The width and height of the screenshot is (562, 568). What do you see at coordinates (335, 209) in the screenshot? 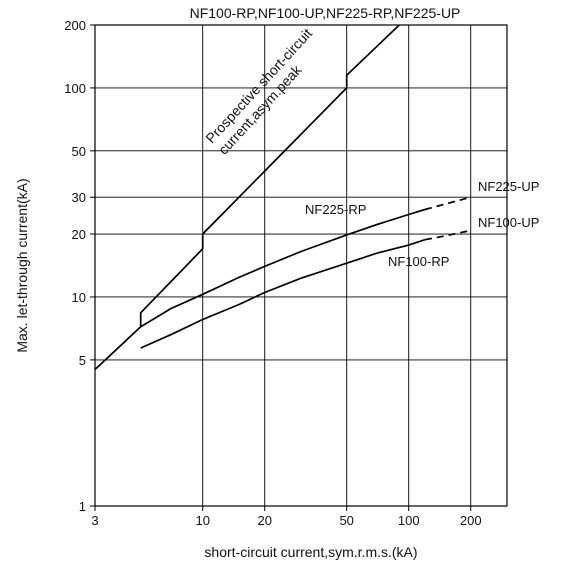
I see `curve-label-nf225-rp: NF225-RP` at bounding box center [335, 209].